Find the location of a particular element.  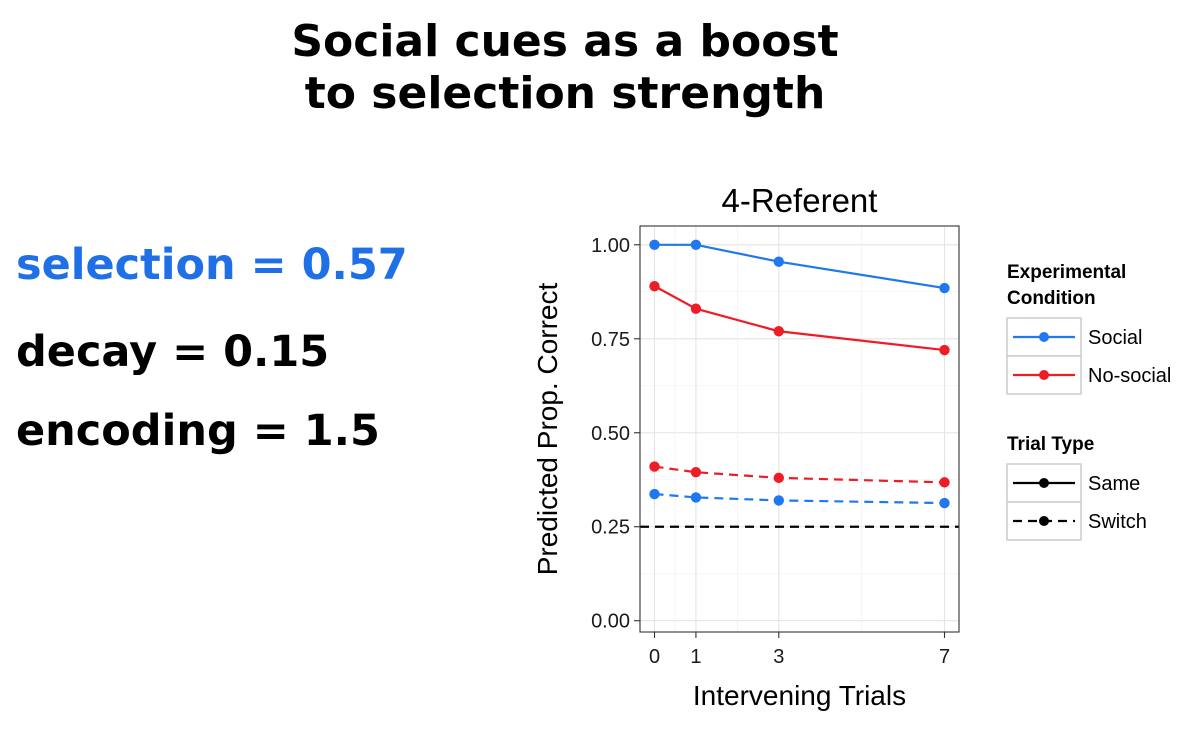

series-line-social-same is located at coordinates (799, 266).